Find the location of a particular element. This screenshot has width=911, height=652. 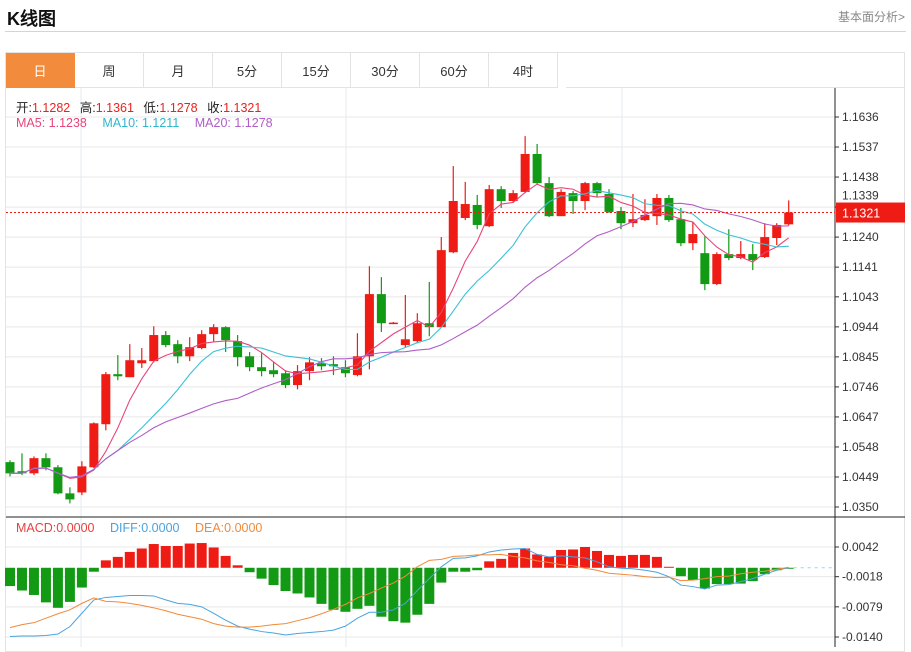

tab-week: 周 is located at coordinates (109, 70).